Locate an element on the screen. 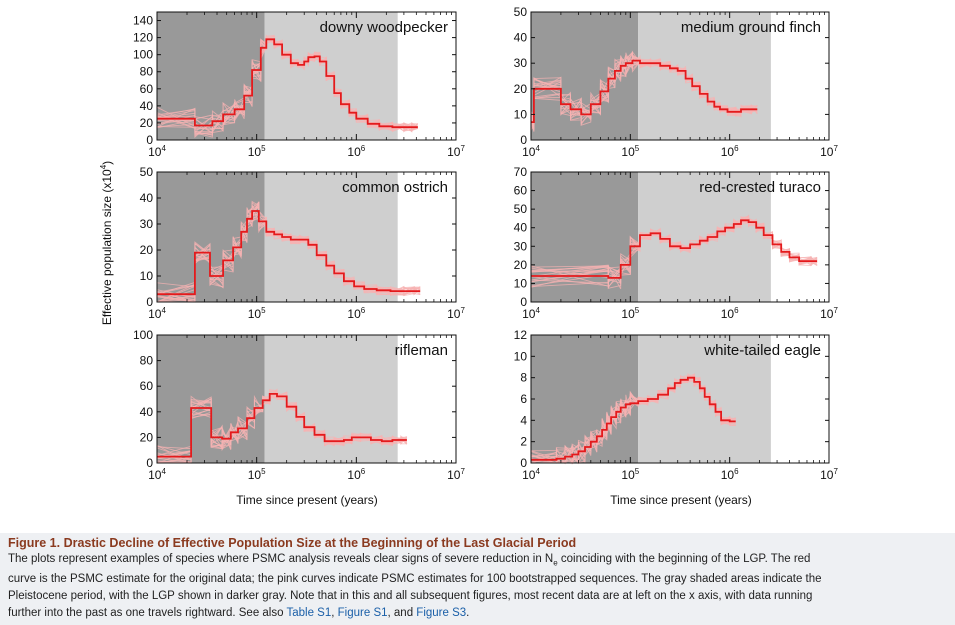  caption-sep-2: , and is located at coordinates (402, 613).